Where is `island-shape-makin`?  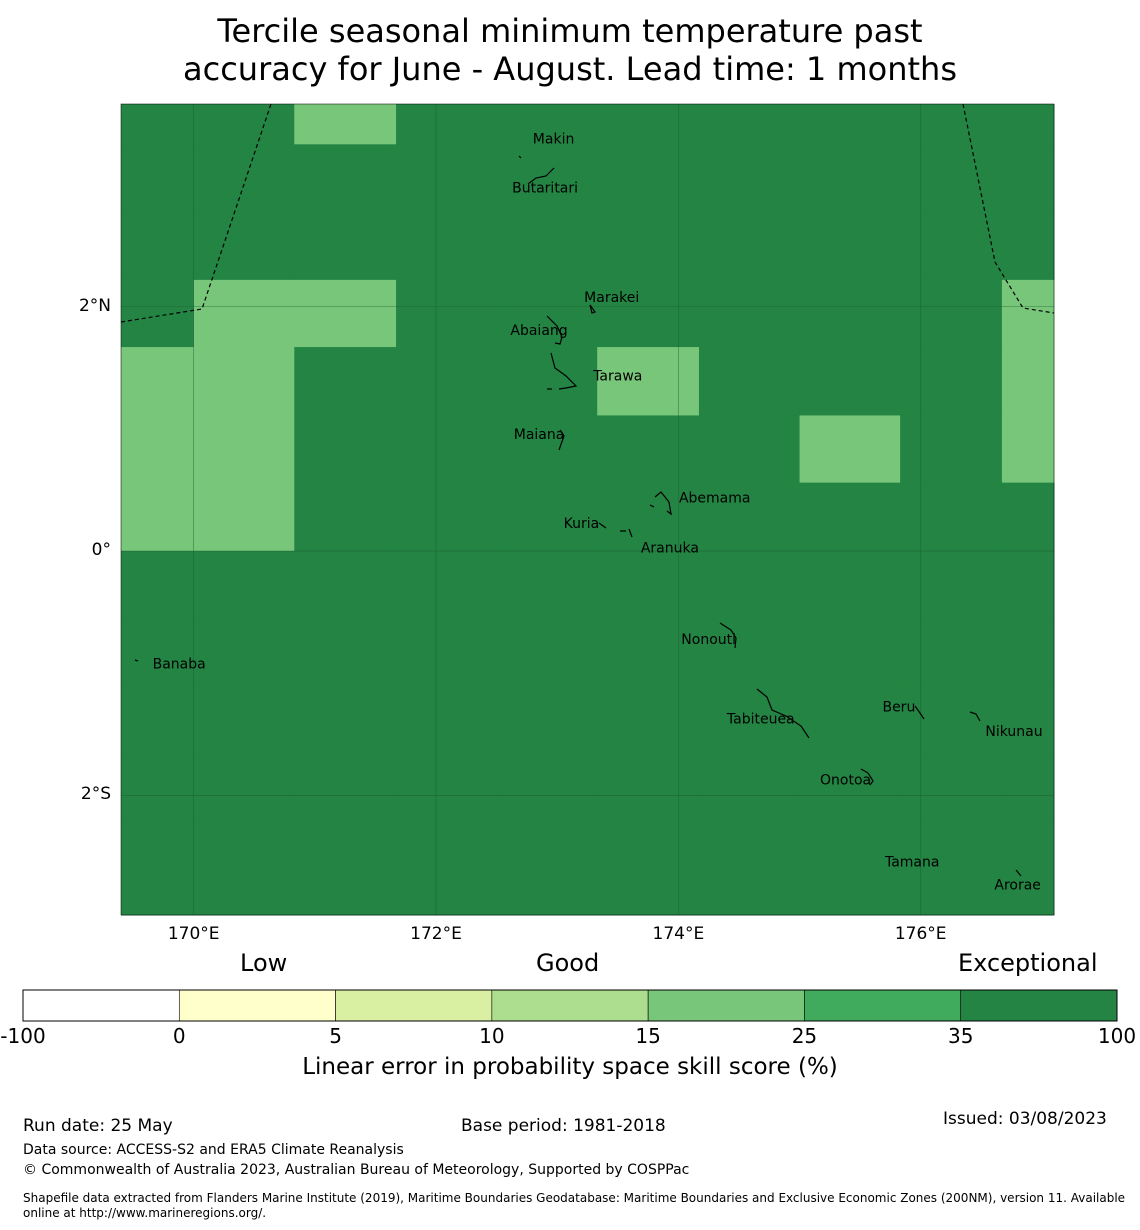 island-shape-makin is located at coordinates (520, 157).